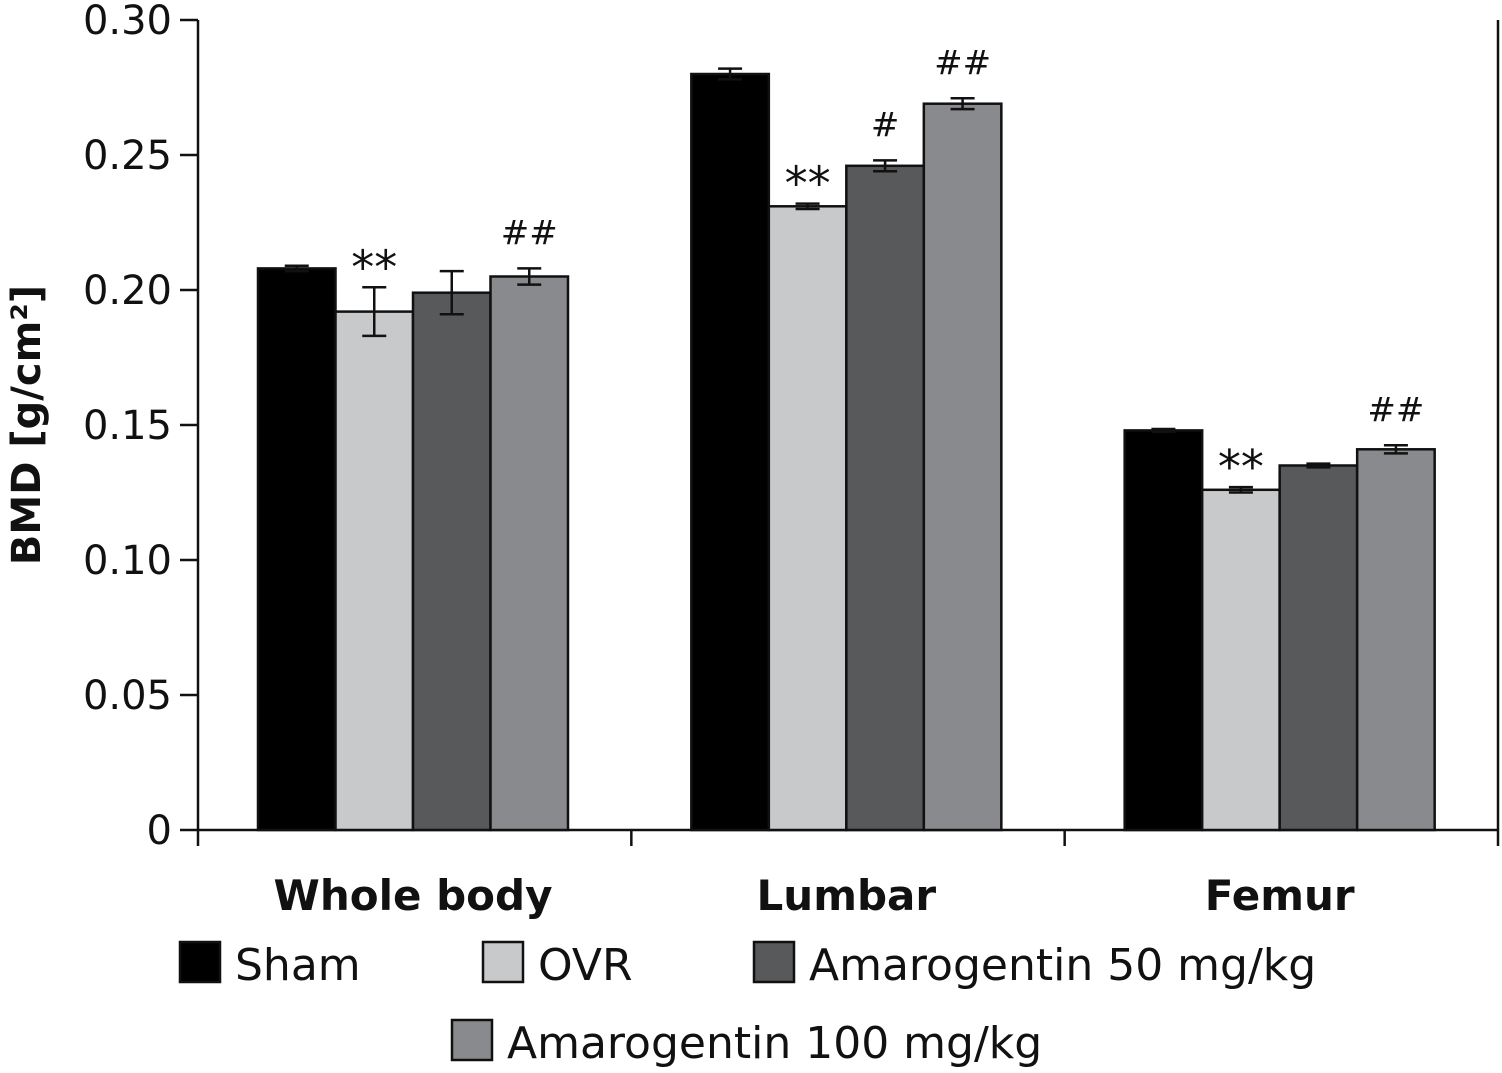  What do you see at coordinates (127, 156) in the screenshot?
I see `y-tick-label: 0.25` at bounding box center [127, 156].